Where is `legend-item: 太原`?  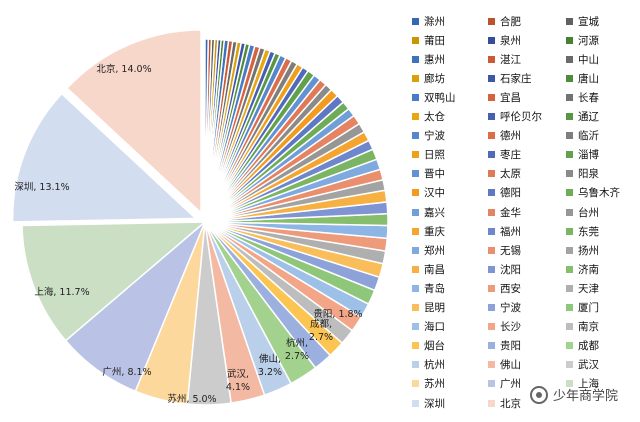 legend-item: 太原 is located at coordinates (504, 174).